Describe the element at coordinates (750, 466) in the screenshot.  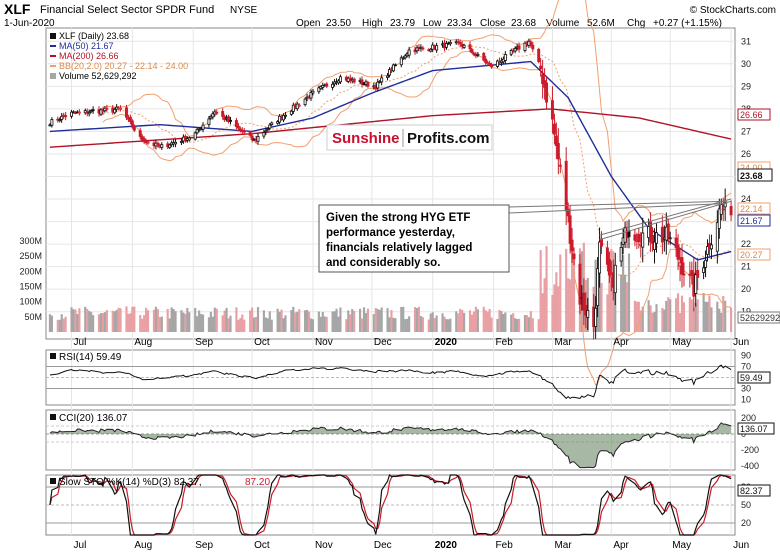
I see `cci-tick-label: -400` at that location.